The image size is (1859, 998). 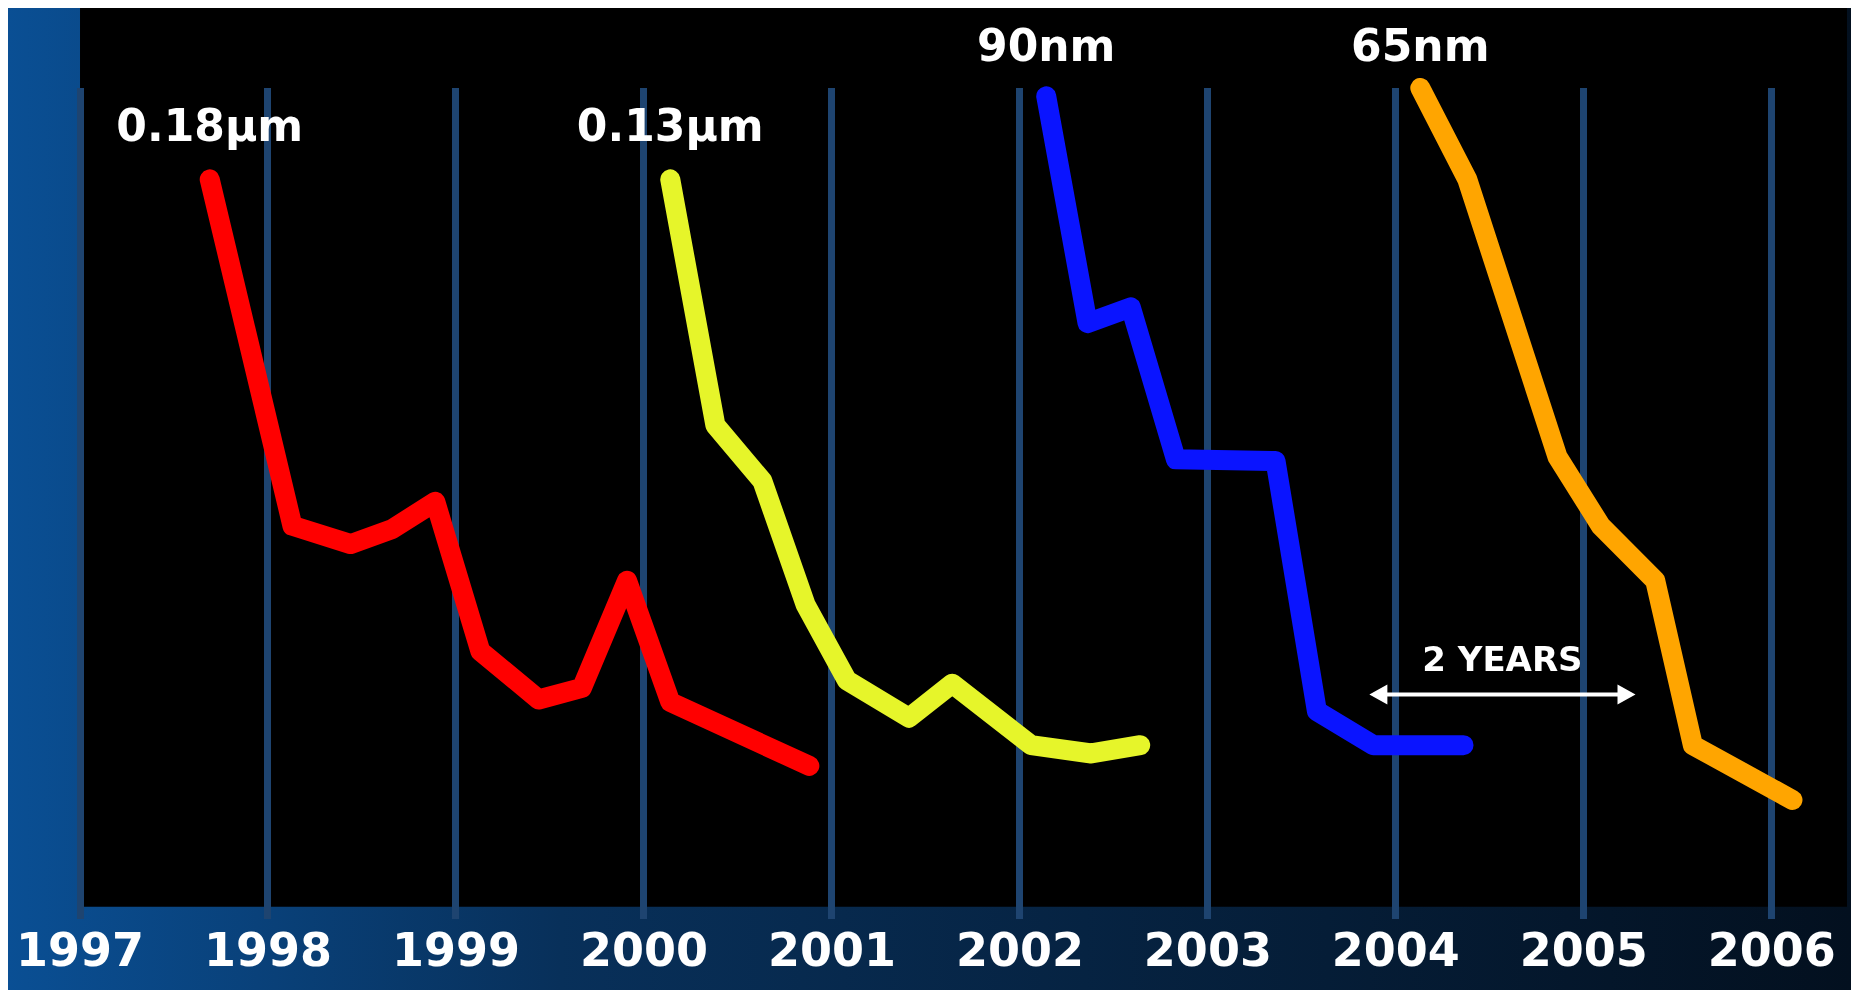 What do you see at coordinates (455, 950) in the screenshot?
I see `x-tick-label: 1999` at bounding box center [455, 950].